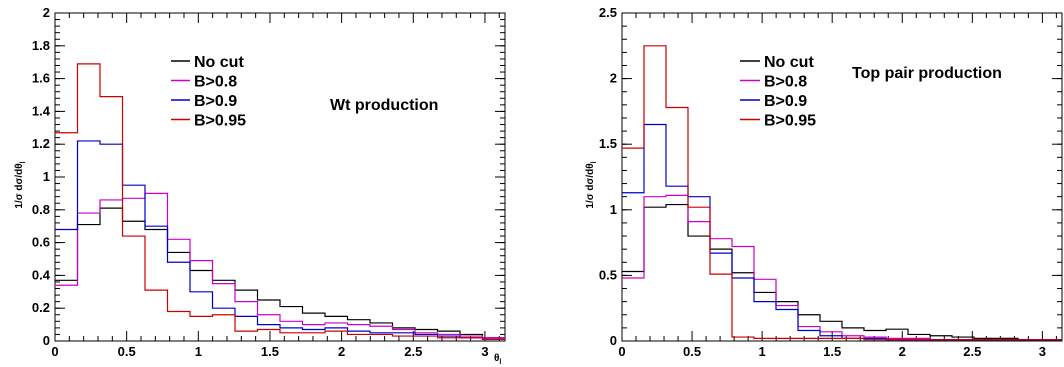  Describe the element at coordinates (41, 143) in the screenshot. I see `y-tick-label: 1.2` at that location.